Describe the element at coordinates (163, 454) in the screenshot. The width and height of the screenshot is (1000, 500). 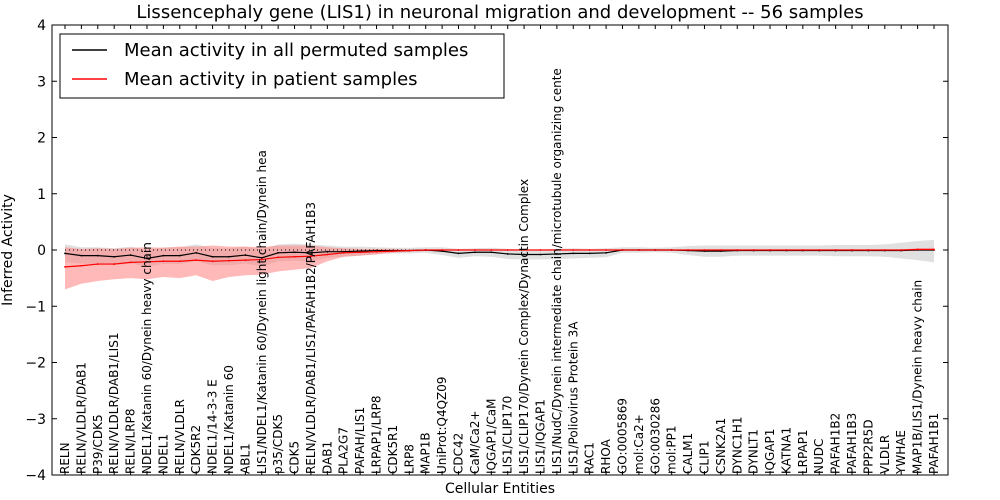
I see `category-label: NDEL1` at that location.